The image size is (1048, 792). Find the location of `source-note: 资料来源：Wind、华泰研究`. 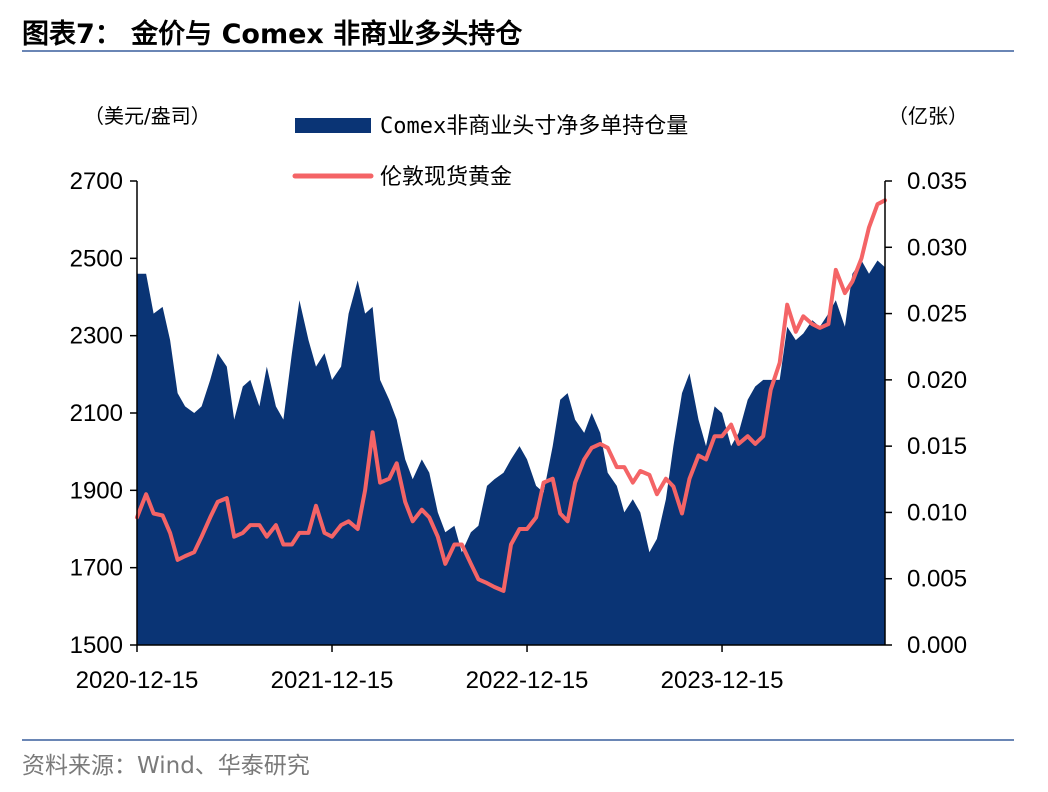

source-note: 资料来源：Wind、华泰研究 is located at coordinates (166, 766).